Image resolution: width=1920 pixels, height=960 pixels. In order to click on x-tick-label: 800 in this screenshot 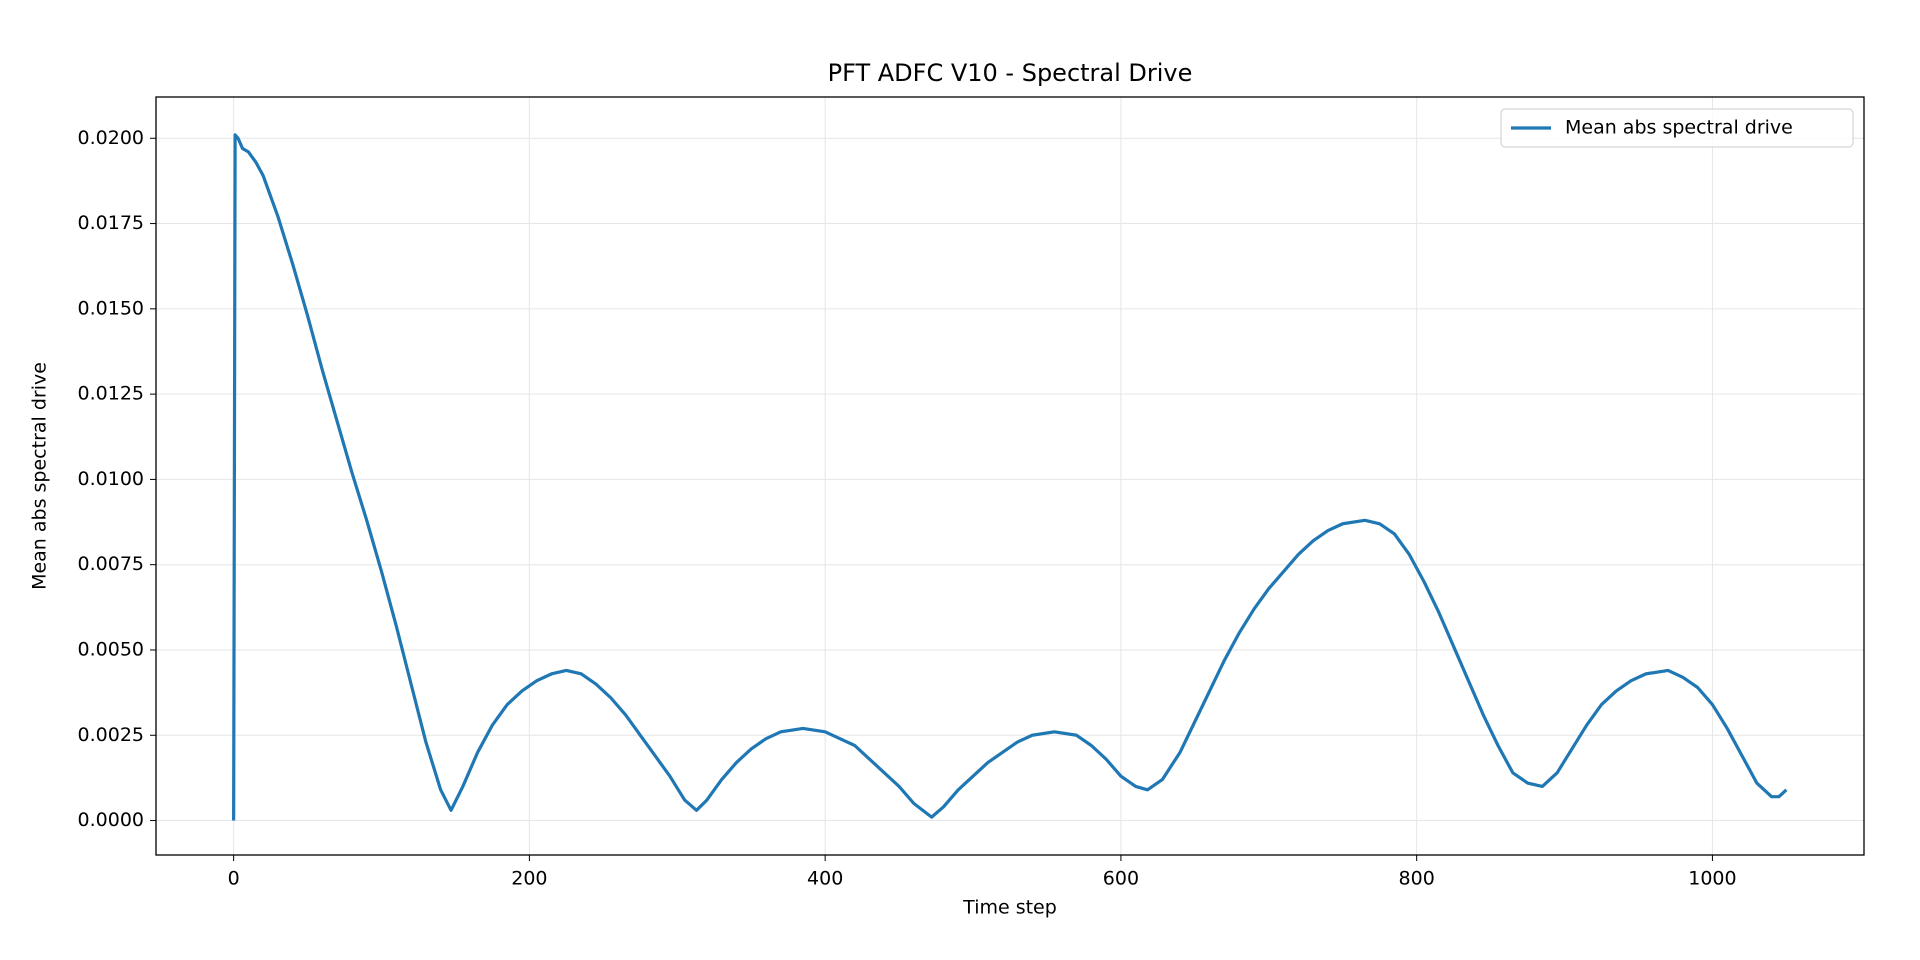, I will do `click(1417, 879)`.